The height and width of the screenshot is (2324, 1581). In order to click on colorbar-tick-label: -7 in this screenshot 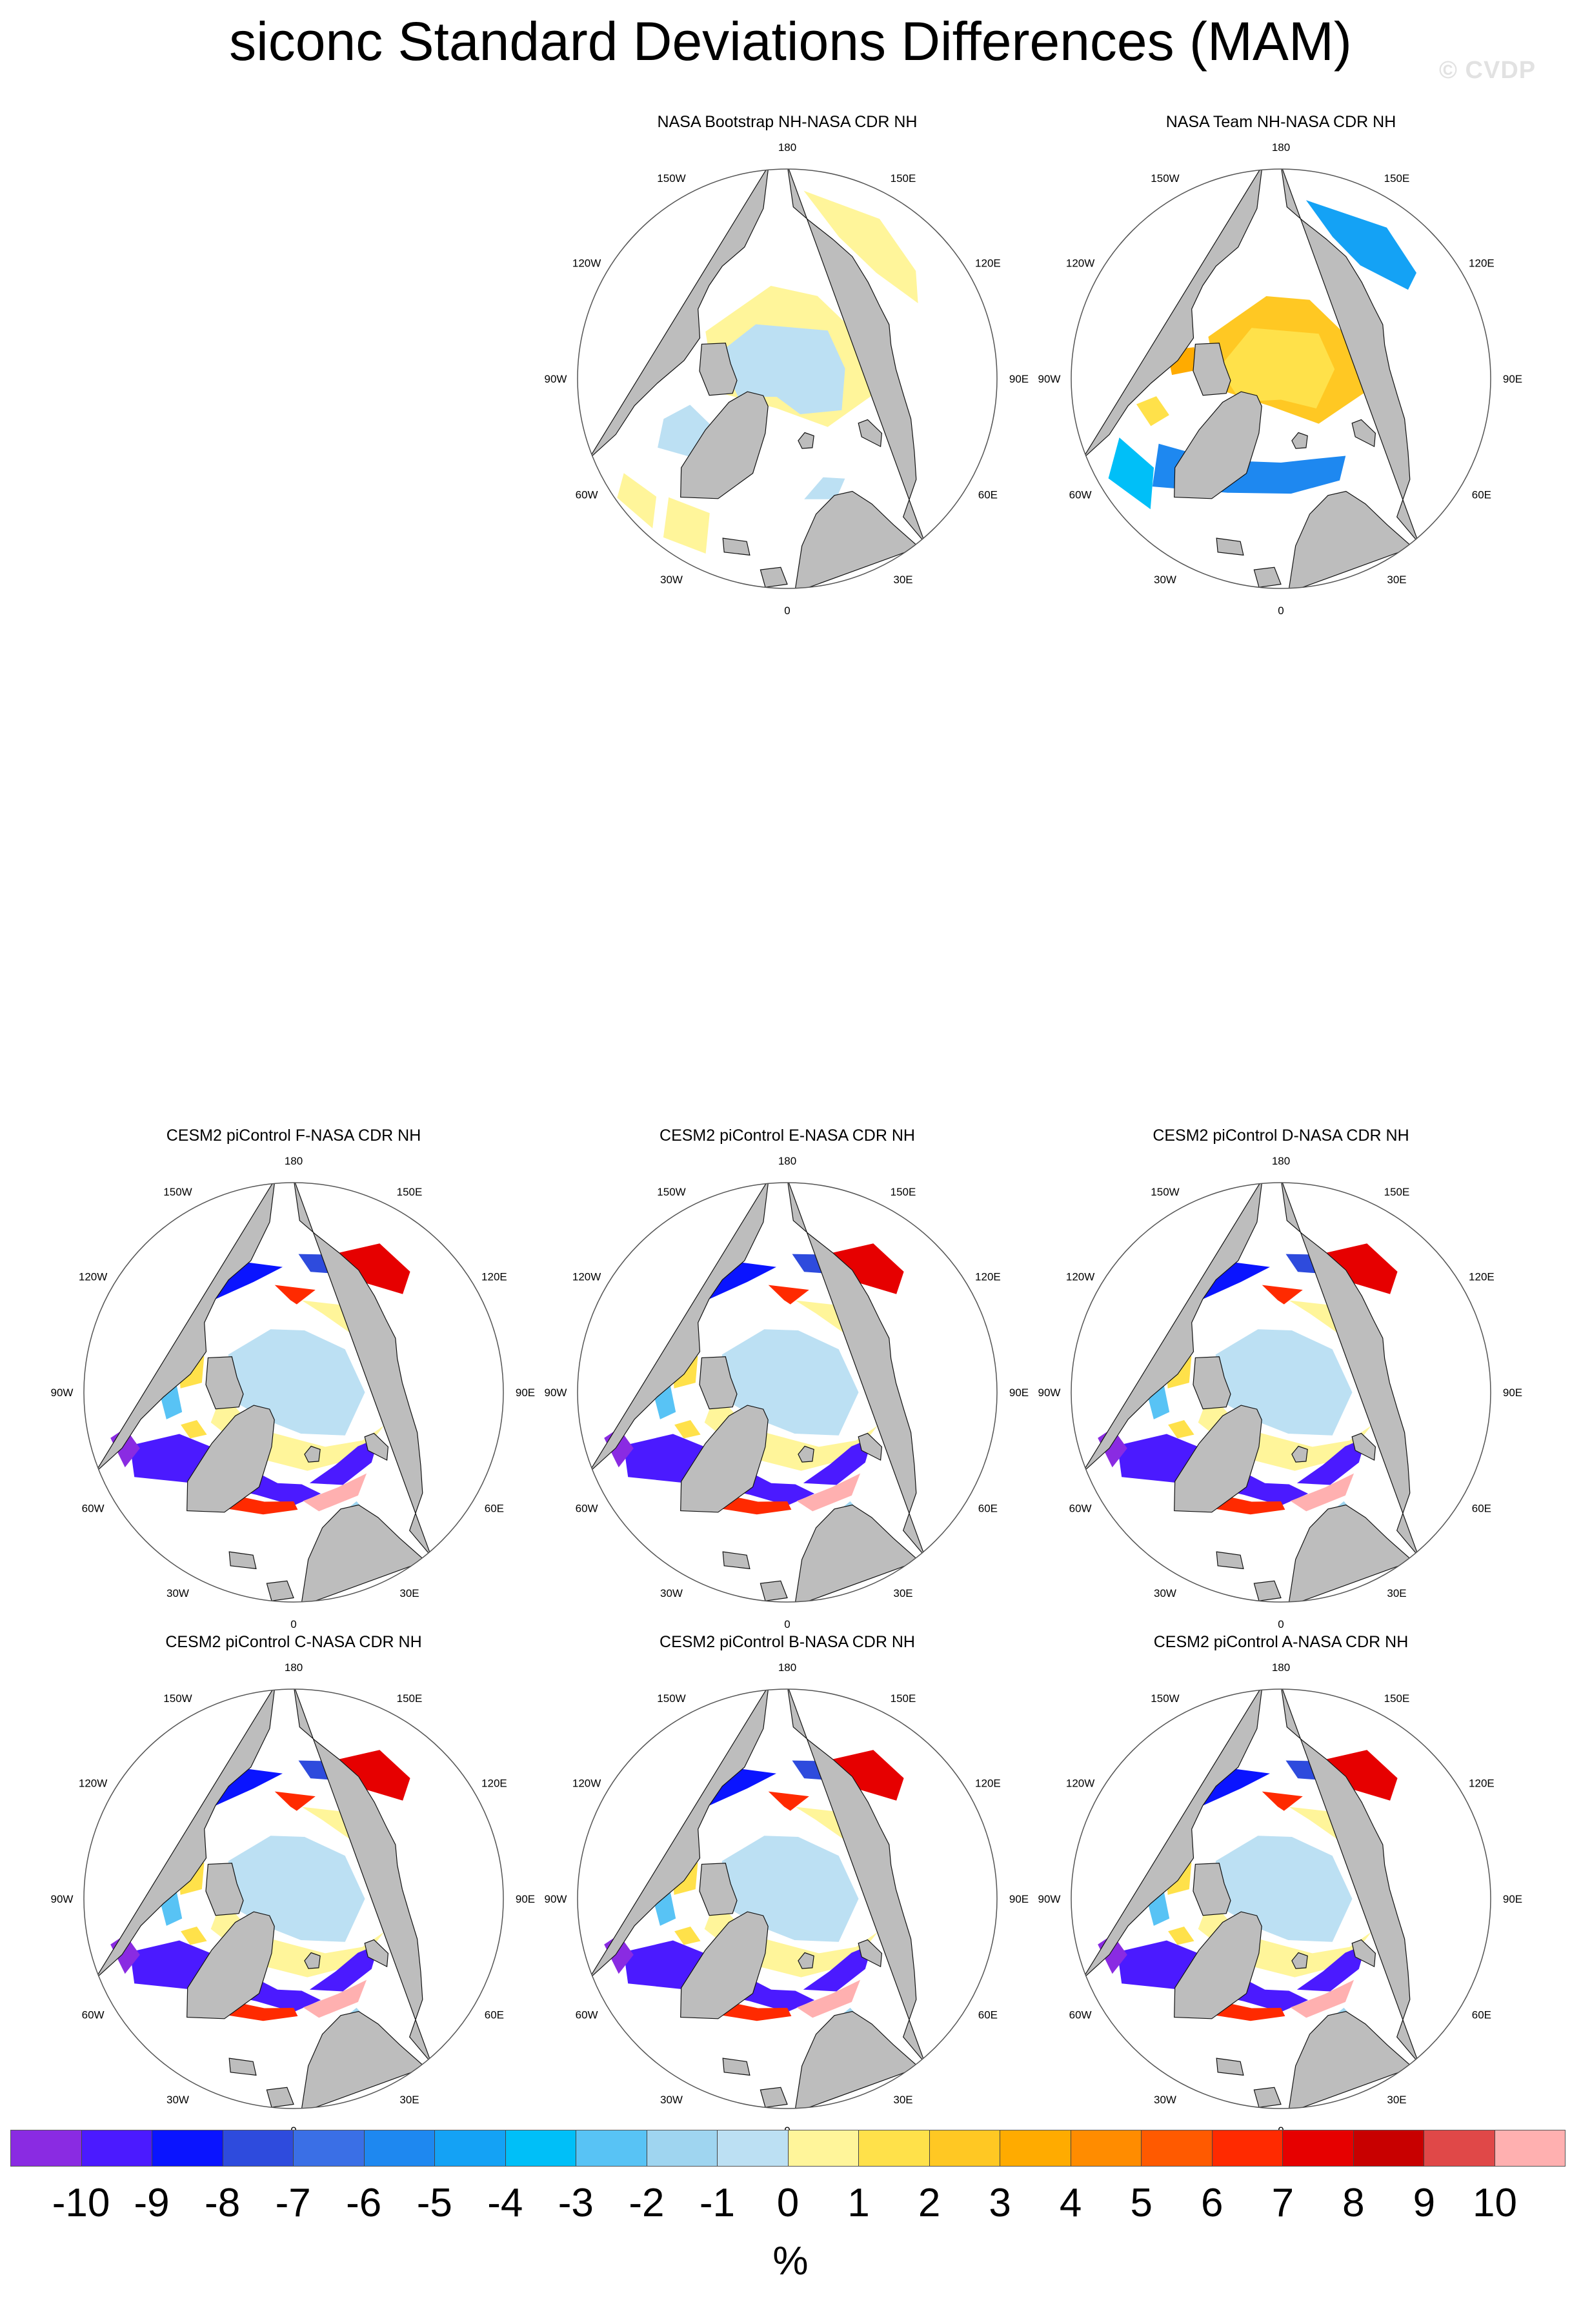, I will do `click(293, 2203)`.